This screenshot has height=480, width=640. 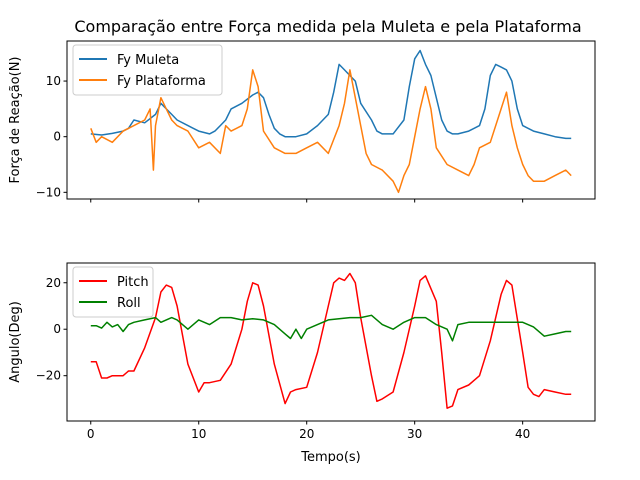 I want to click on y-tick-label: 20, so click(x=53, y=283).